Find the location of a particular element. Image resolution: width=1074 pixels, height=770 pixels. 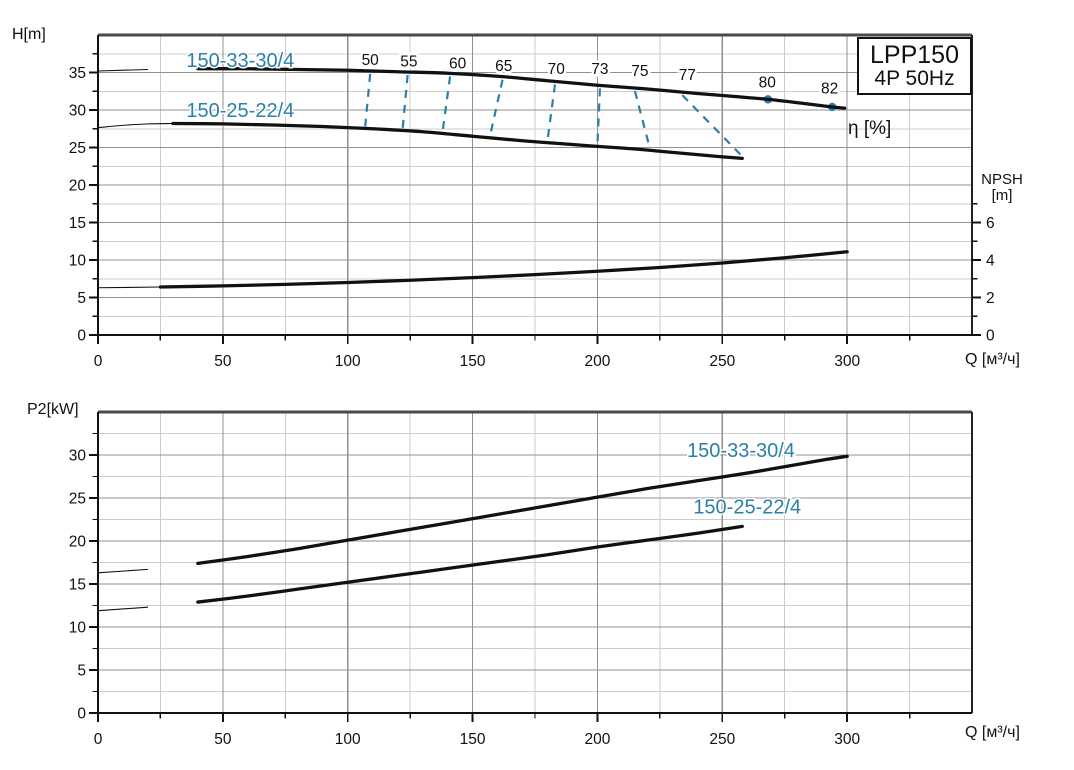

svg-text: 6 is located at coordinates (990, 223).